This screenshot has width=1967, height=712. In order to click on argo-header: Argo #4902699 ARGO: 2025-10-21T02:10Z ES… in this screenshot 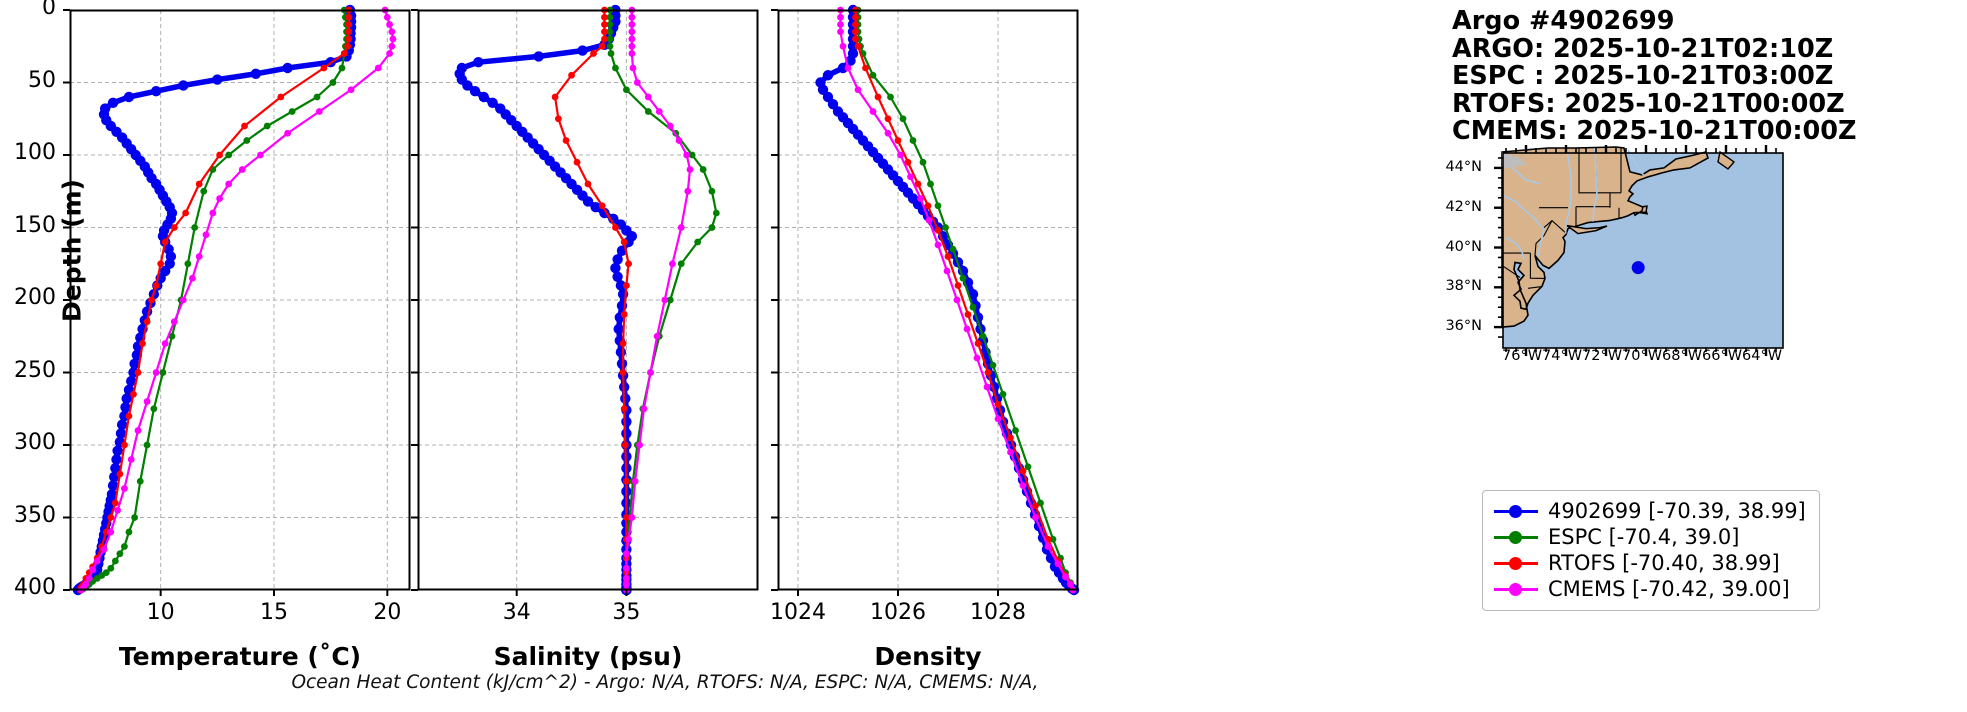, I will do `click(1654, 76)`.